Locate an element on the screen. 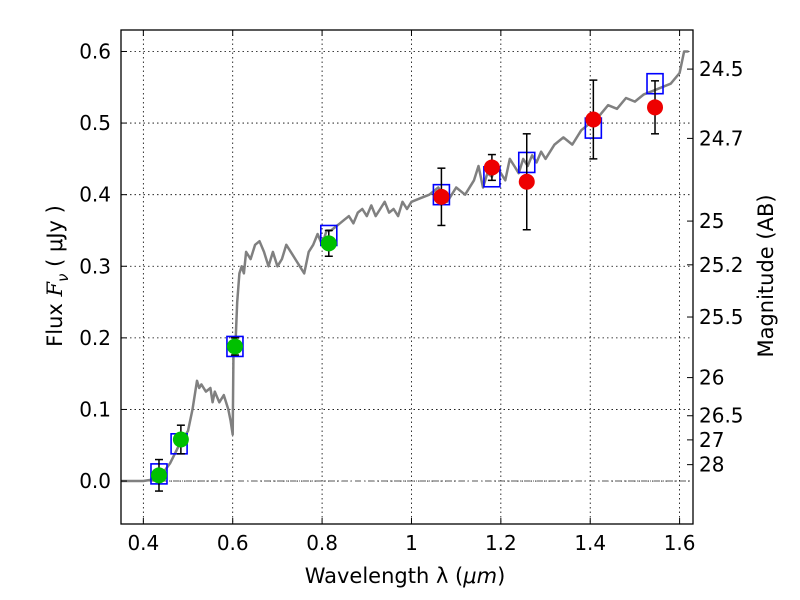 Image resolution: width=800 pixels, height=600 pixels. x-axis-label-prefix: Wavelength λ ( is located at coordinates (384, 576).